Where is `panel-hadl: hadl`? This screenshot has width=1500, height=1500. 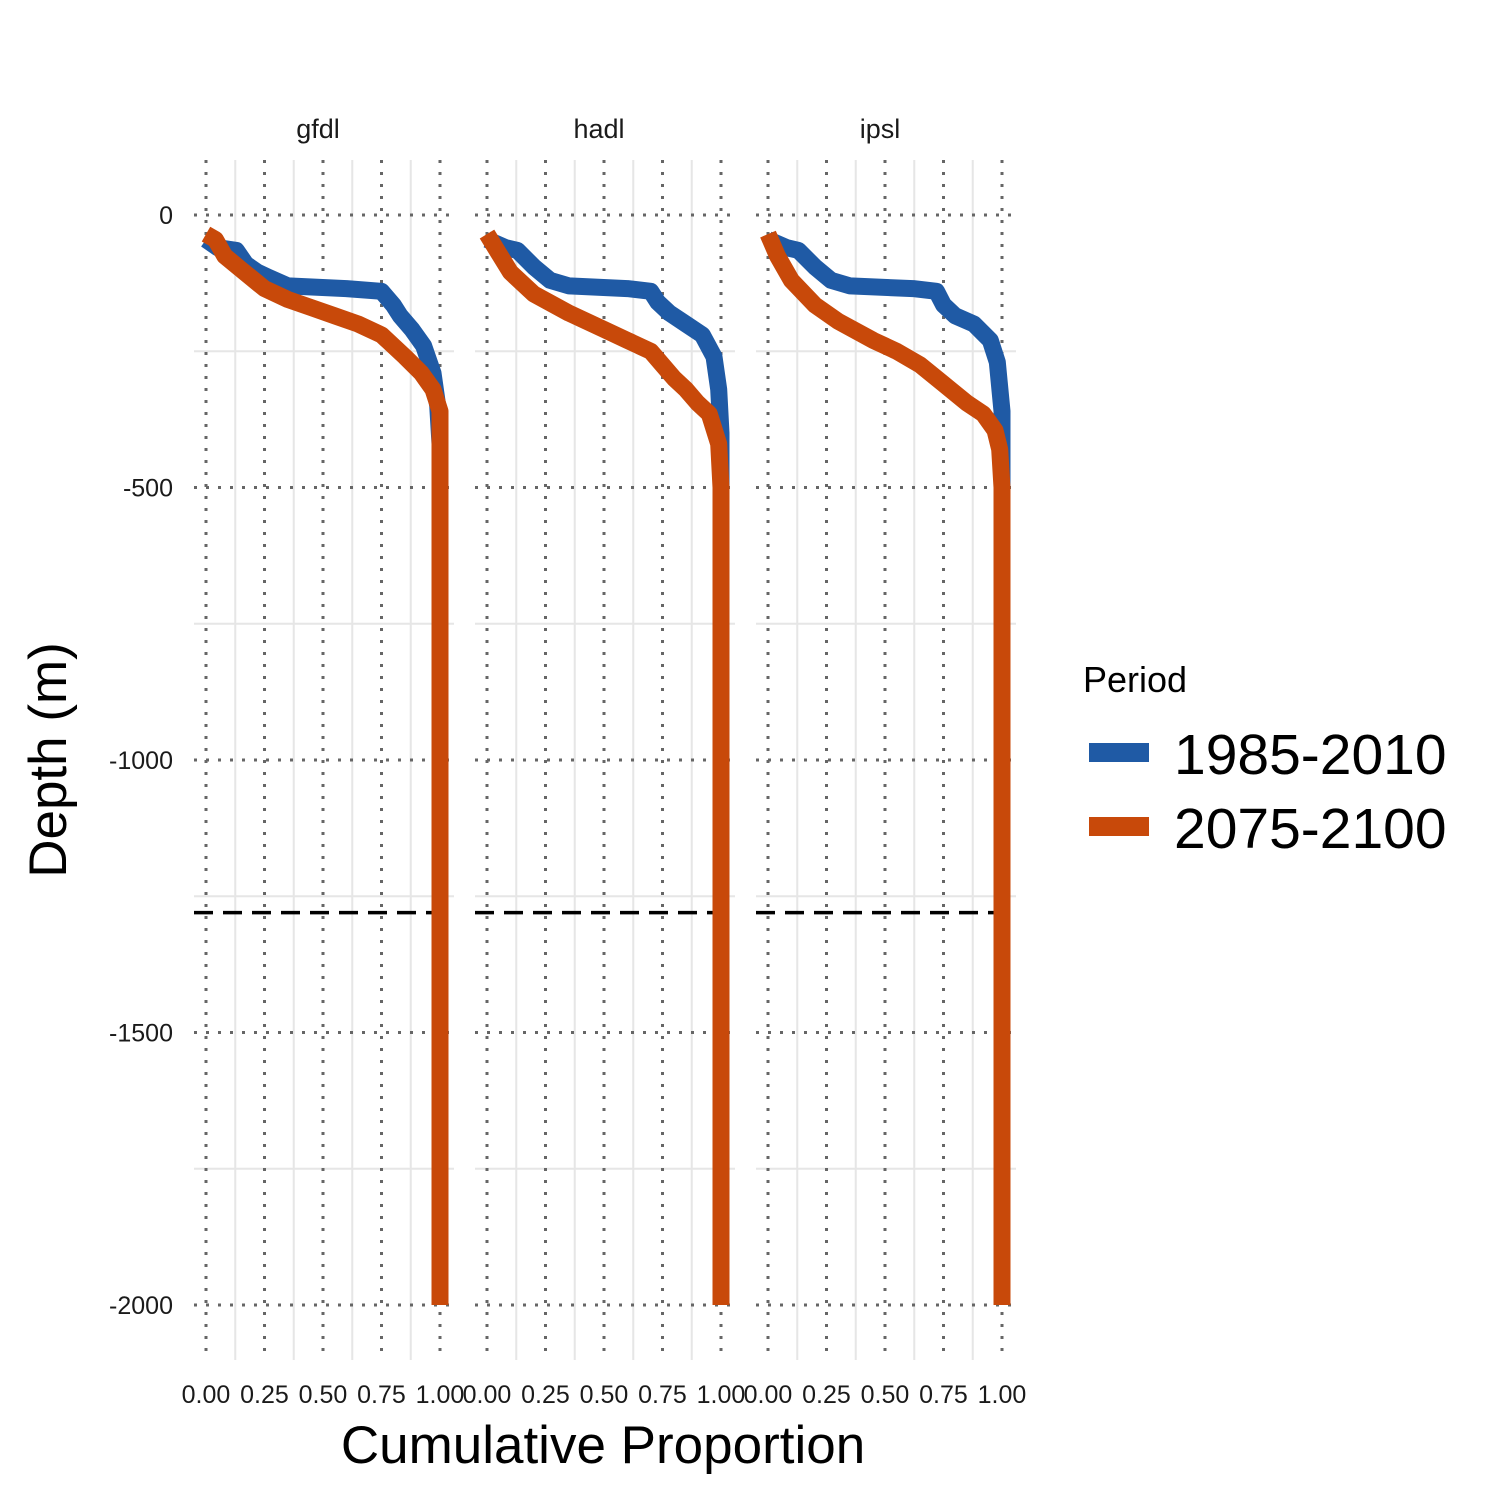
panel-hadl: hadl is located at coordinates (605, 737).